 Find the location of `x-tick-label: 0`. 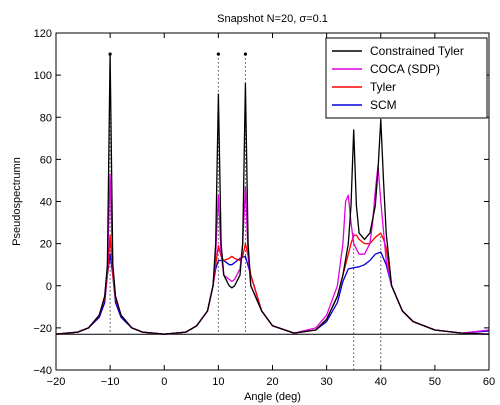

x-tick-label: 0 is located at coordinates (164, 382).